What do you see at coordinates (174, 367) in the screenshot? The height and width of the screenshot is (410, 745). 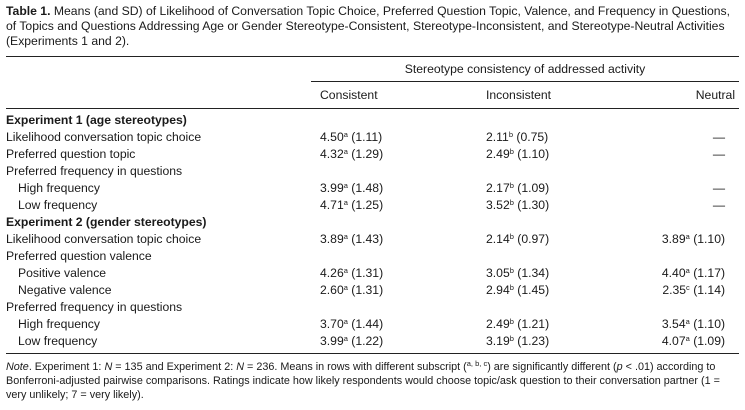 I see `note-text: = 135 and Experiment 2:` at bounding box center [174, 367].